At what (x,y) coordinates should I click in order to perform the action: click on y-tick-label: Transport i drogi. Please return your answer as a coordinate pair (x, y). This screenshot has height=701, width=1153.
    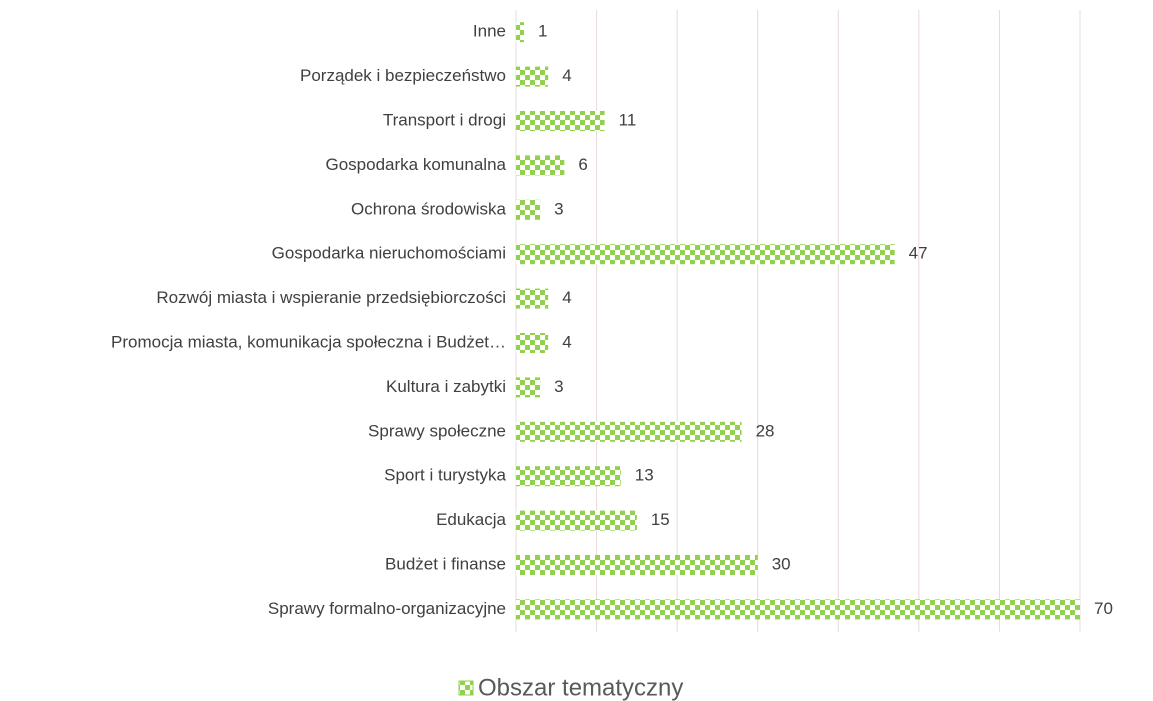
    Looking at the image, I should click on (444, 119).